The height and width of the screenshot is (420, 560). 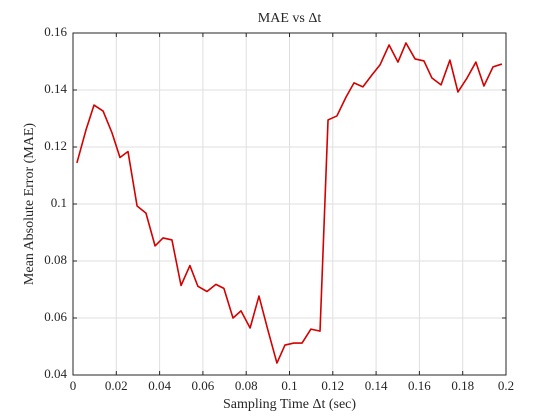 I want to click on x-tick-label: 0.14, so click(x=376, y=385).